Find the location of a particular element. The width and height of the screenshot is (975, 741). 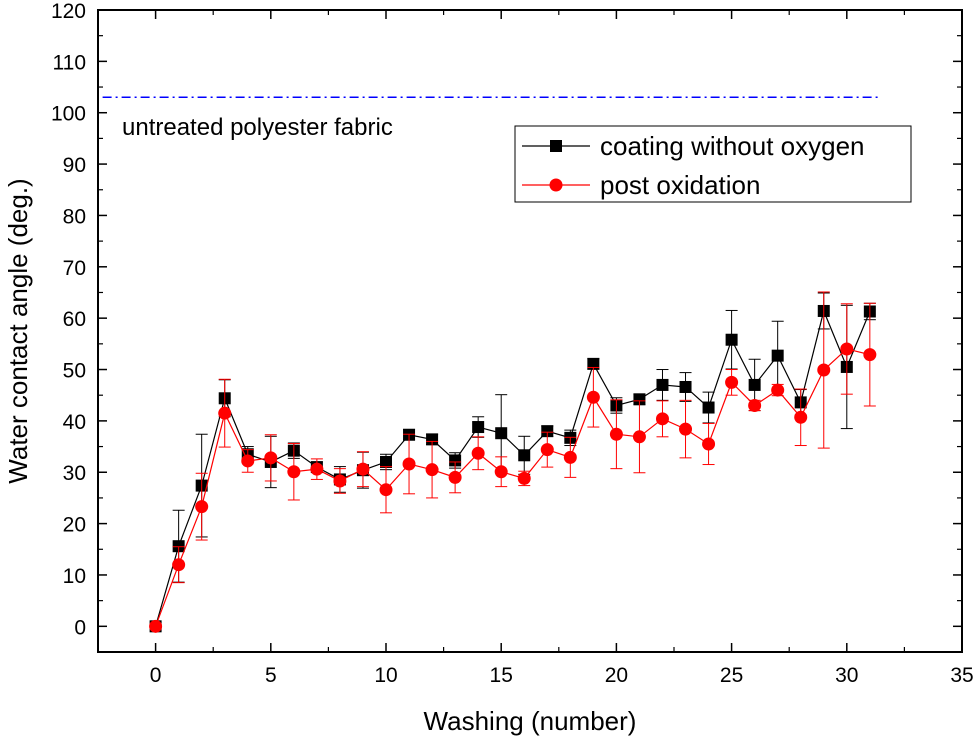

y-tick-label: 20 is located at coordinates (74, 525).